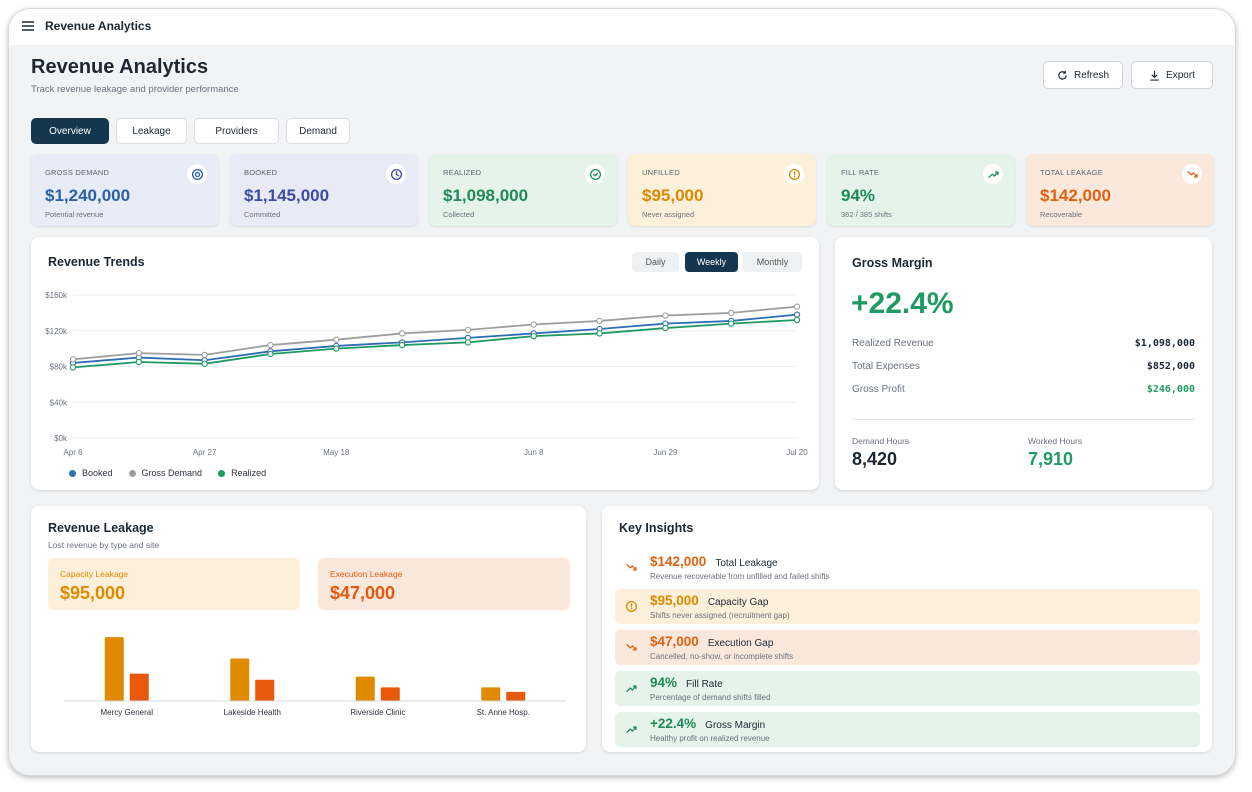 The height and width of the screenshot is (792, 1252). What do you see at coordinates (772, 262) in the screenshot?
I see `range-toggle: Monthly` at bounding box center [772, 262].